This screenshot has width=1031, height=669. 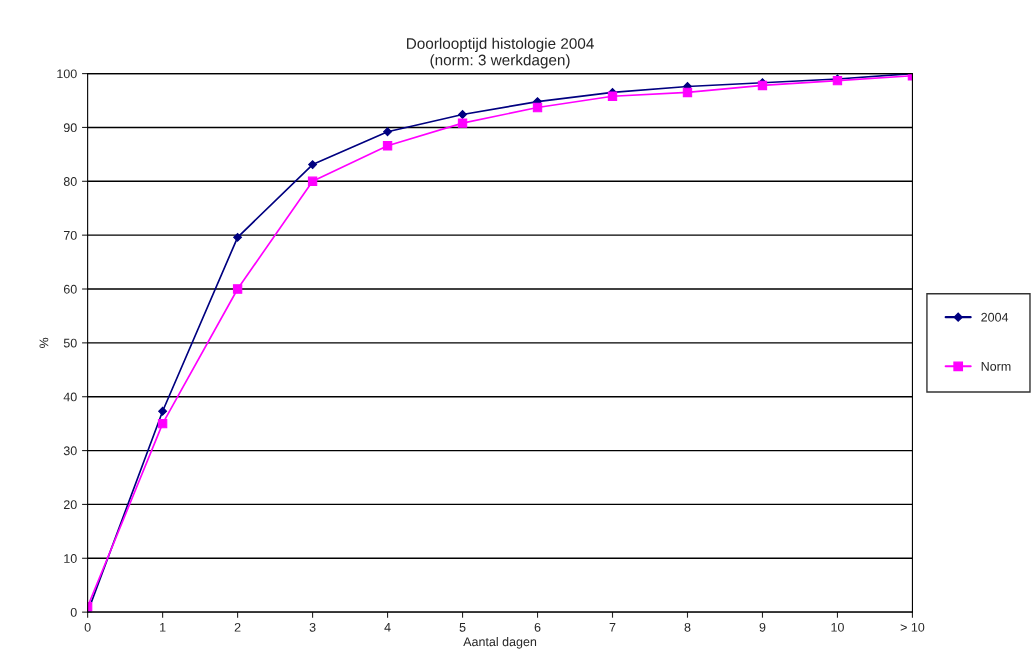 I want to click on legend-label: Norm, so click(x=996, y=366).